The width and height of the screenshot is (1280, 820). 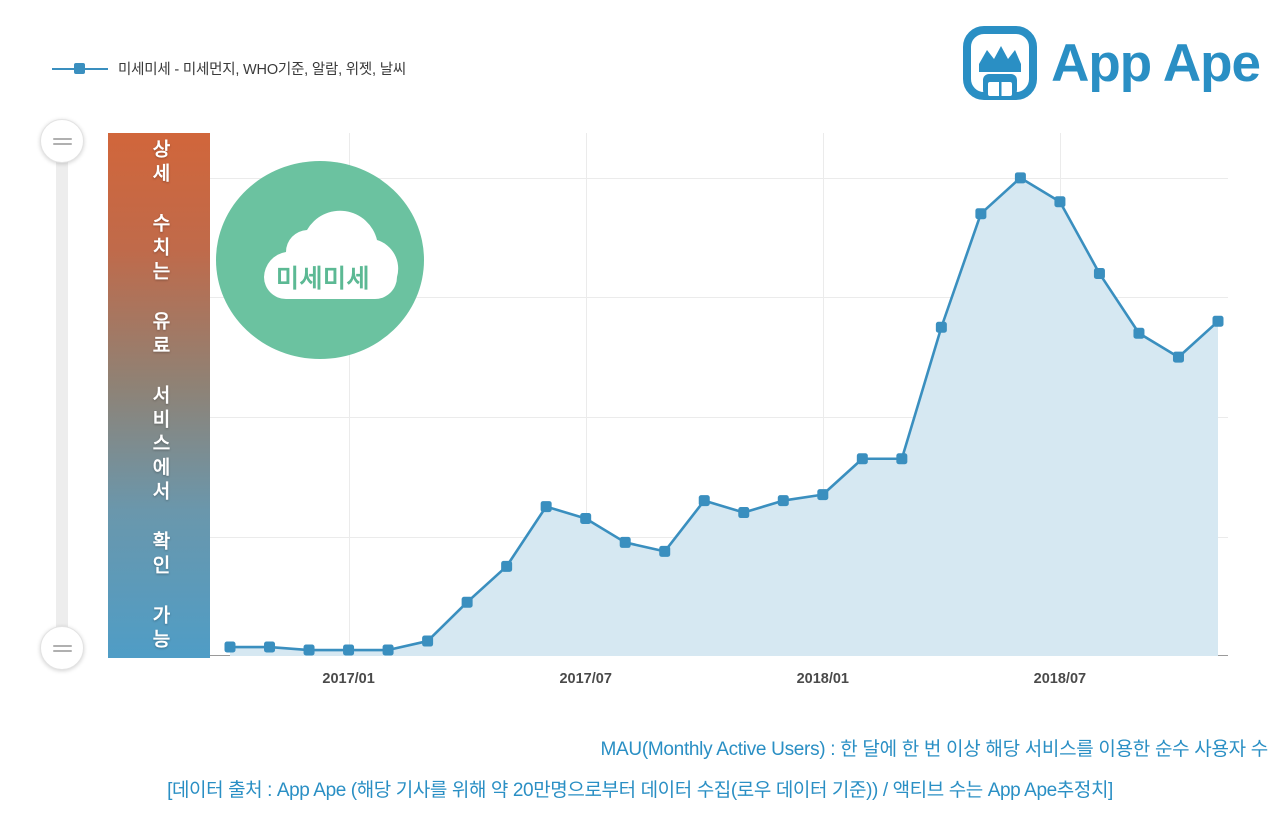 What do you see at coordinates (348, 679) in the screenshot?
I see `chart-x-tick-label: 2017/01` at bounding box center [348, 679].